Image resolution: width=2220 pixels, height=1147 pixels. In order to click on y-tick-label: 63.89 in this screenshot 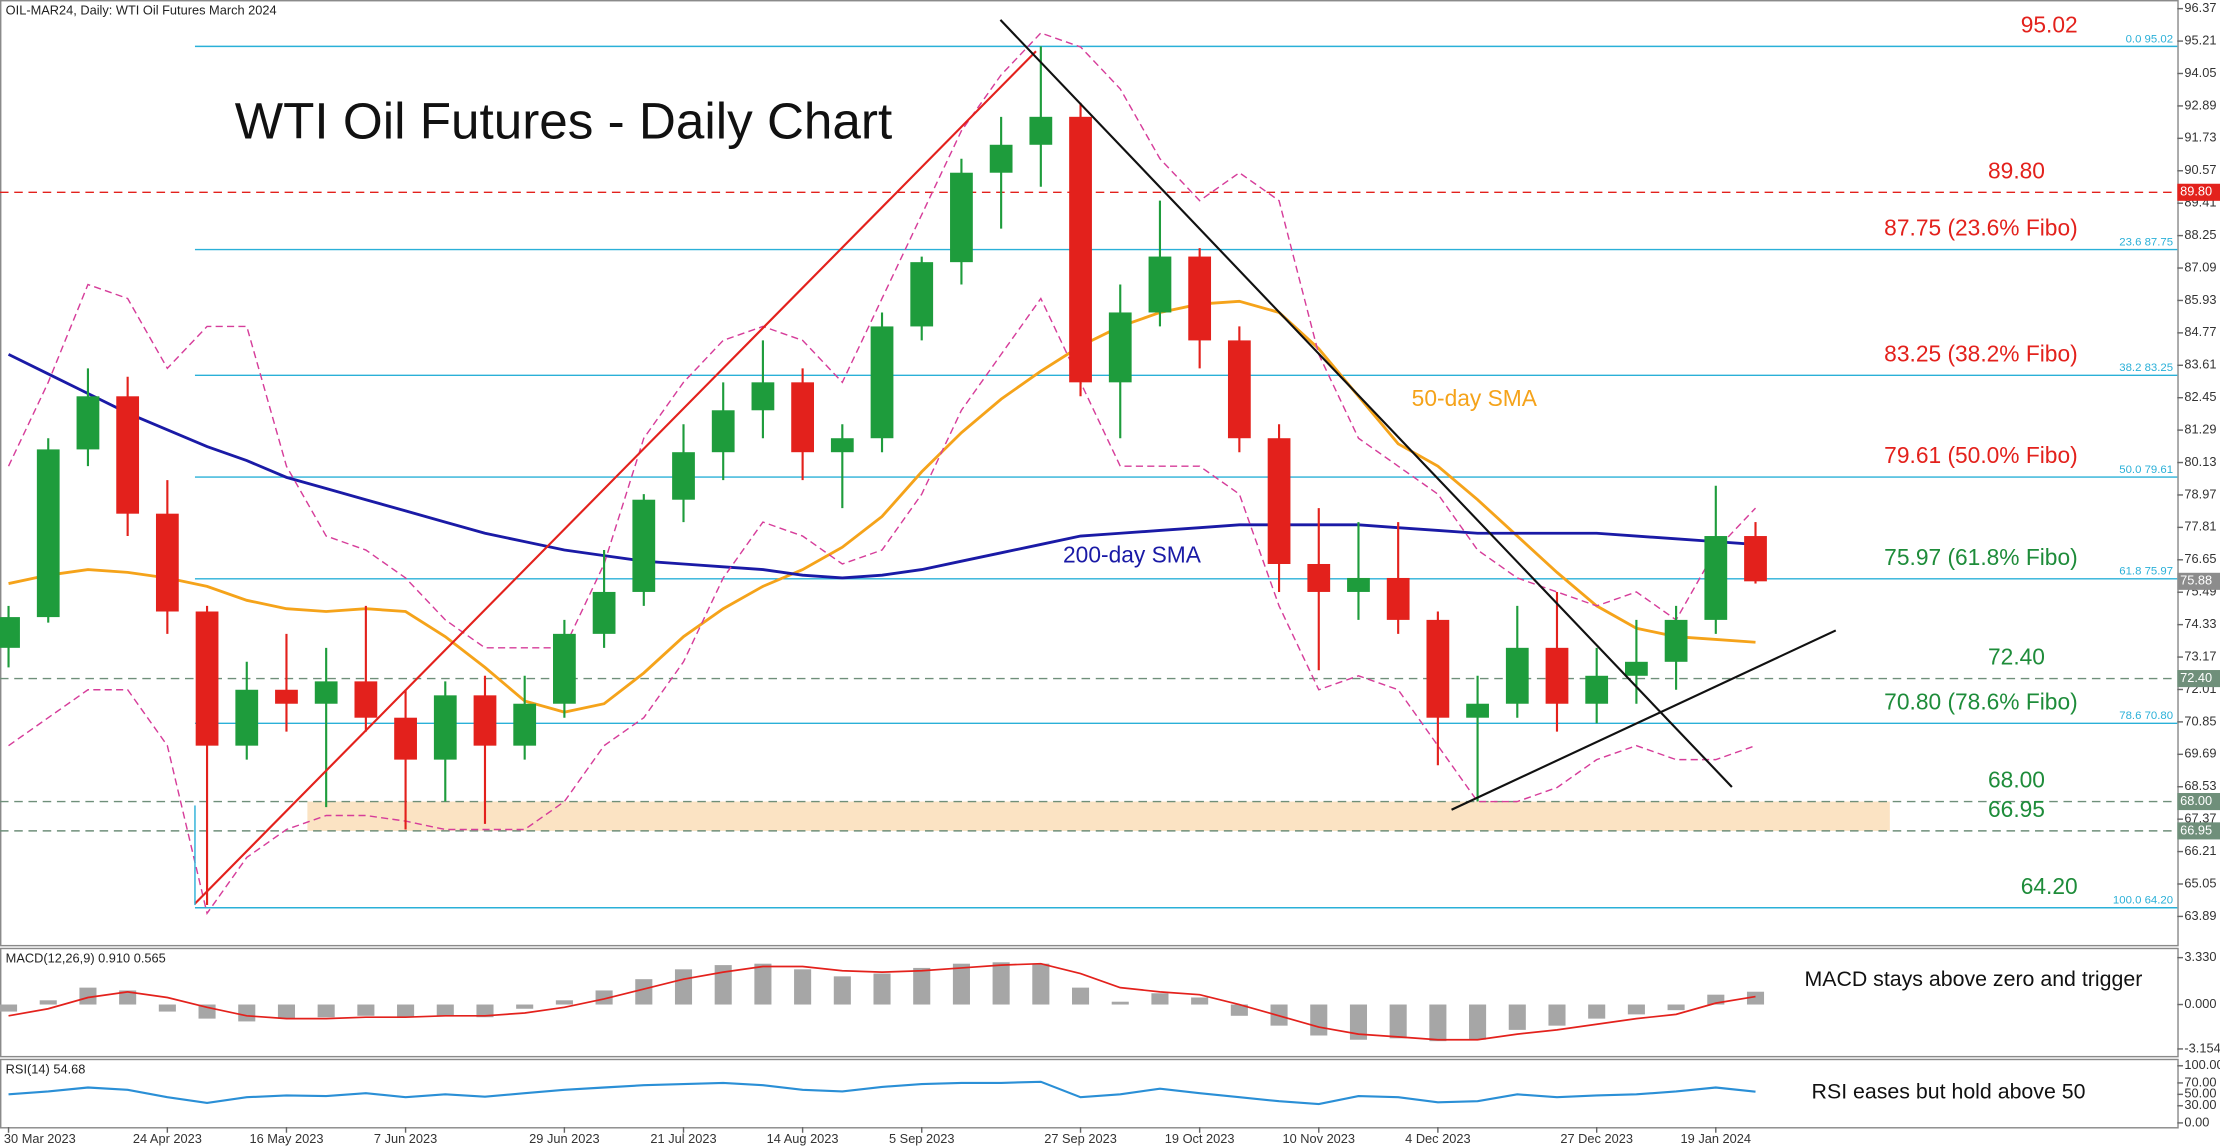, I will do `click(2200, 915)`.